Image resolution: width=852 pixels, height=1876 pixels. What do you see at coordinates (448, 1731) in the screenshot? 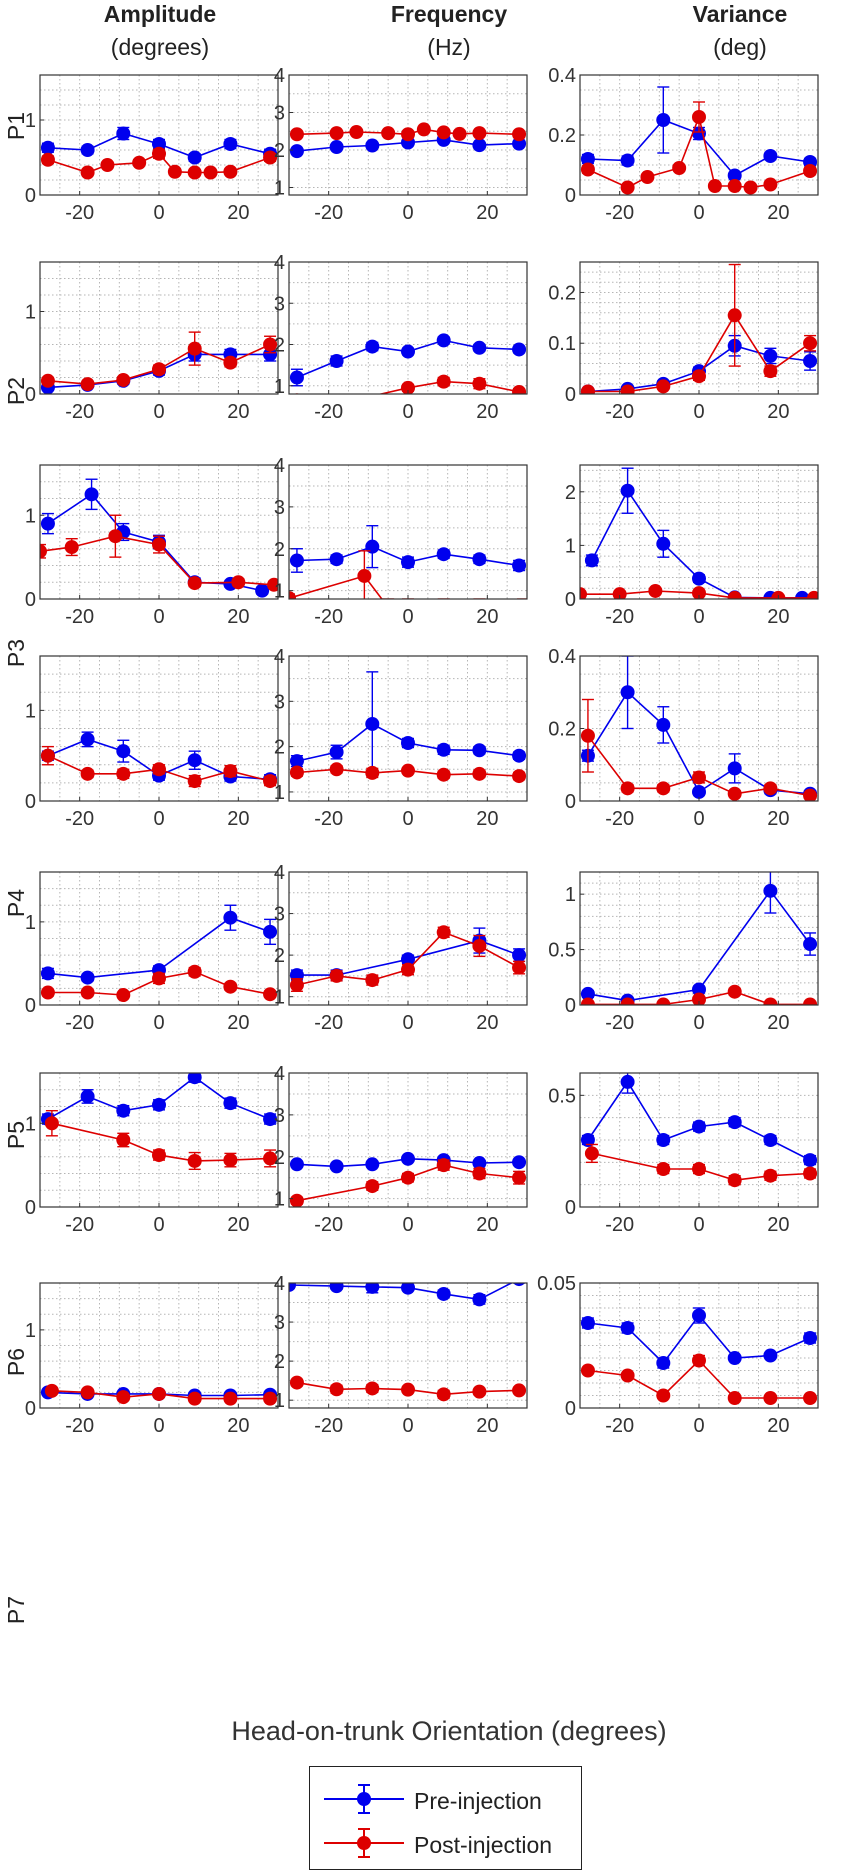
I see `x-axis-label: Head-on-trunk Orientation (degrees)` at bounding box center [448, 1731].